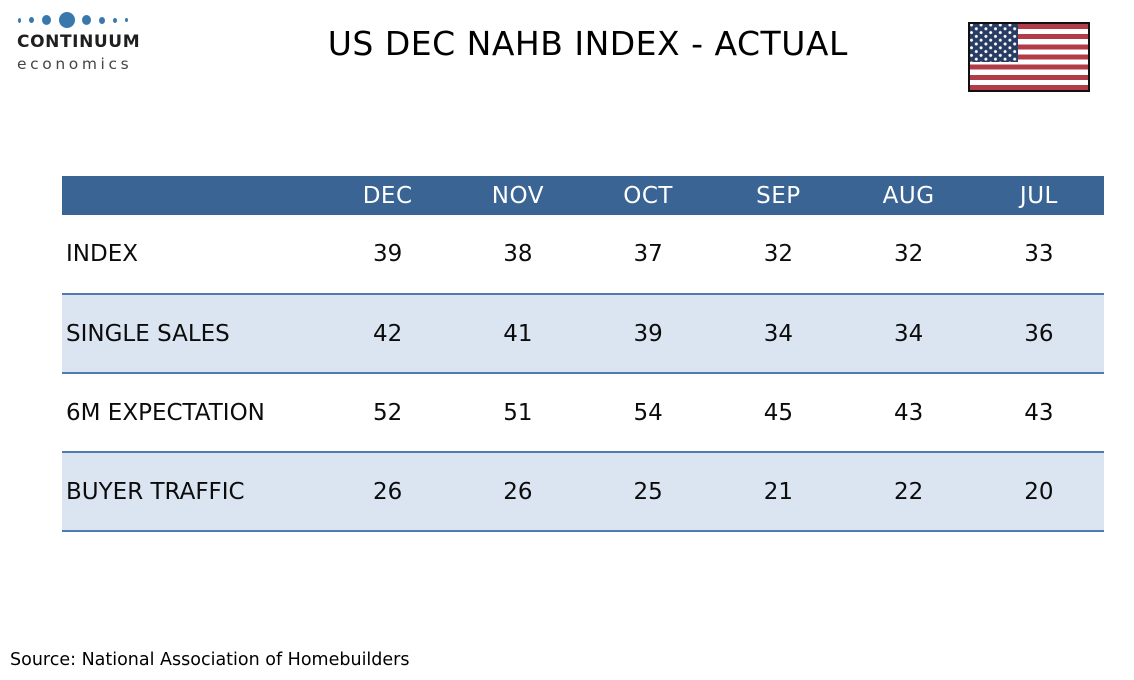 The width and height of the screenshot is (1134, 680). I want to click on cell-value: 38, so click(518, 254).